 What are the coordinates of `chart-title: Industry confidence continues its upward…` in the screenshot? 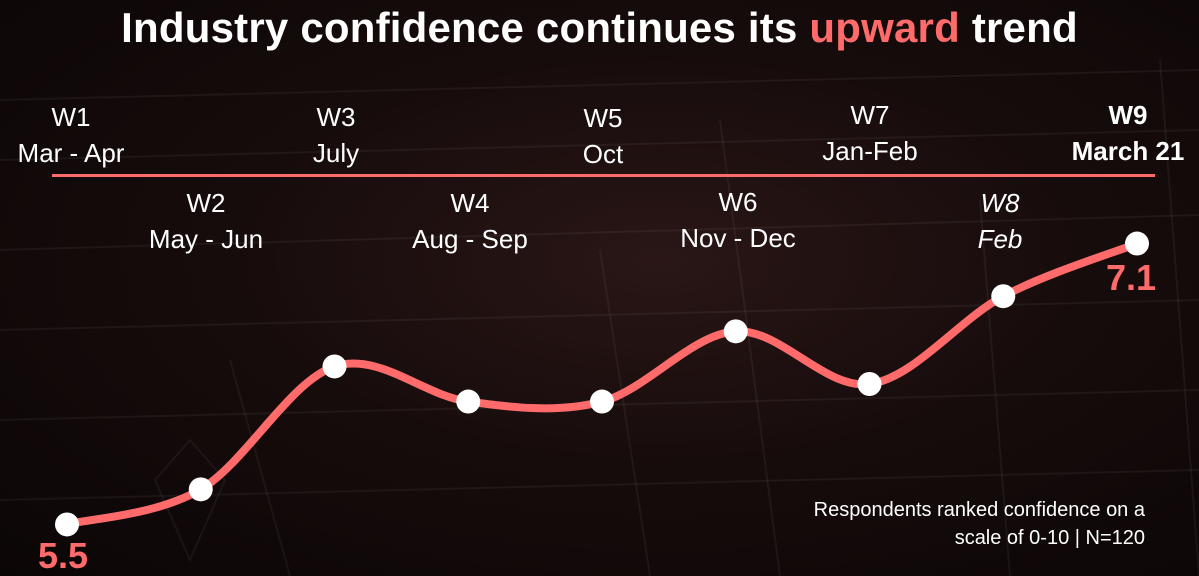 It's located at (599, 28).